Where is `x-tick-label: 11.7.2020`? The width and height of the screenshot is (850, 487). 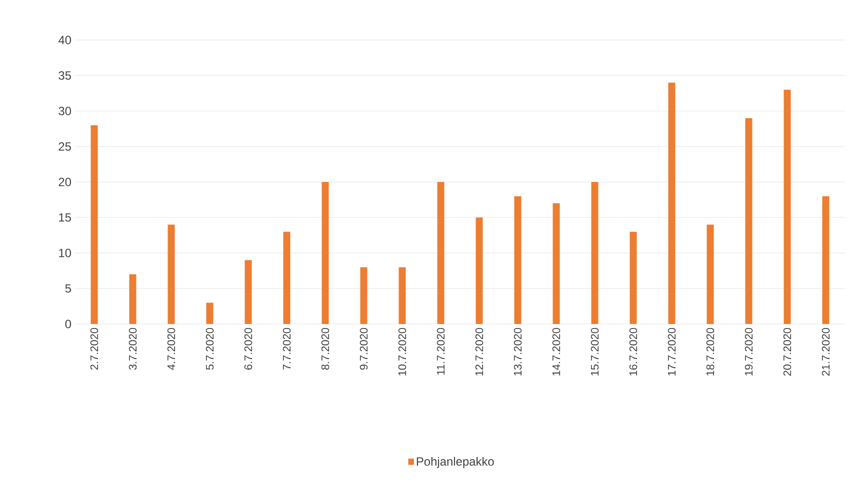 x-tick-label: 11.7.2020 is located at coordinates (440, 351).